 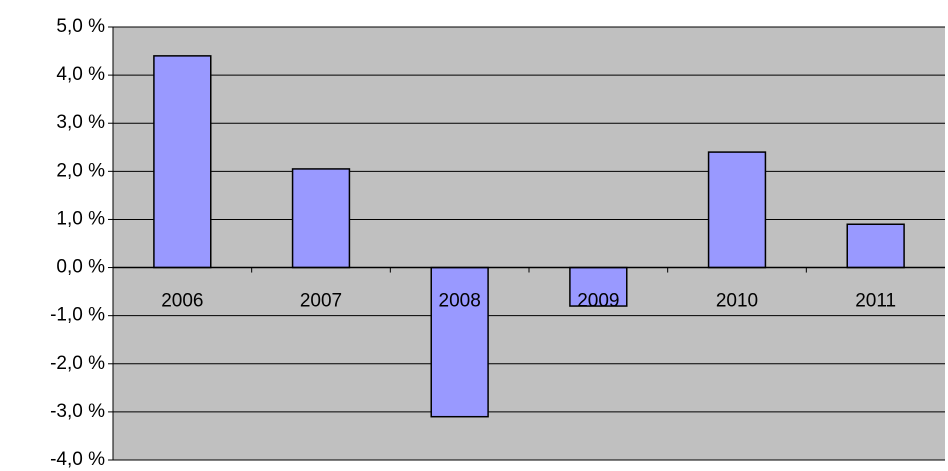 What do you see at coordinates (80, 267) in the screenshot?
I see `y-tick-label: 0,0 %` at bounding box center [80, 267].